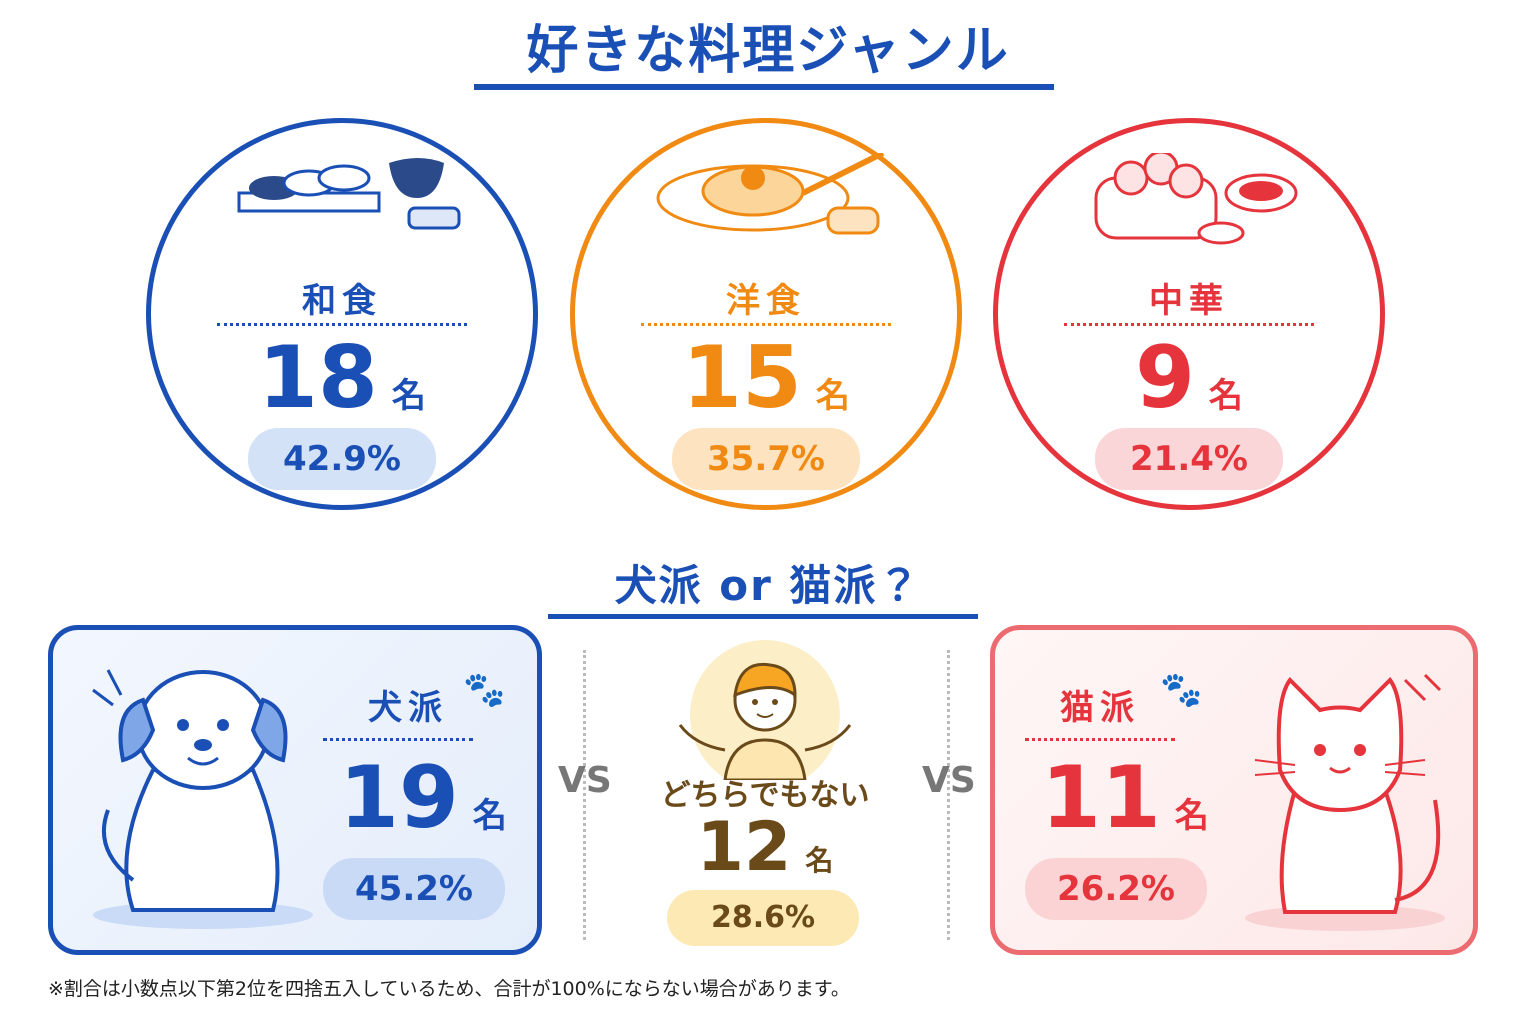  What do you see at coordinates (766, 459) in the screenshot?
I see `food-percent: 35.7%` at bounding box center [766, 459].